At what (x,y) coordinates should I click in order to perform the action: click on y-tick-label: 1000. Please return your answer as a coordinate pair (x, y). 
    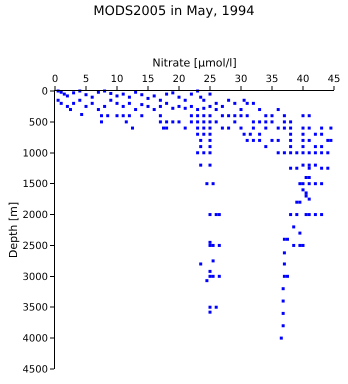
    Looking at the image, I should click on (35, 154).